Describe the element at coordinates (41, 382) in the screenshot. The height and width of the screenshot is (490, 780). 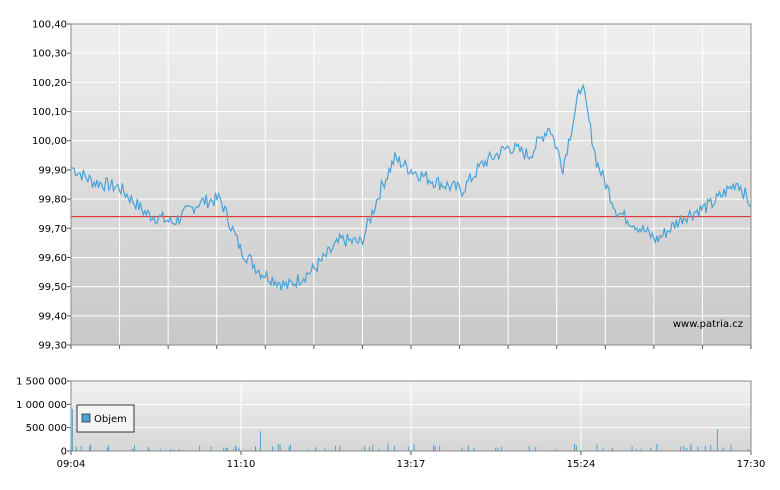
I see `volume-y-tick-label: 1 500 000` at that location.